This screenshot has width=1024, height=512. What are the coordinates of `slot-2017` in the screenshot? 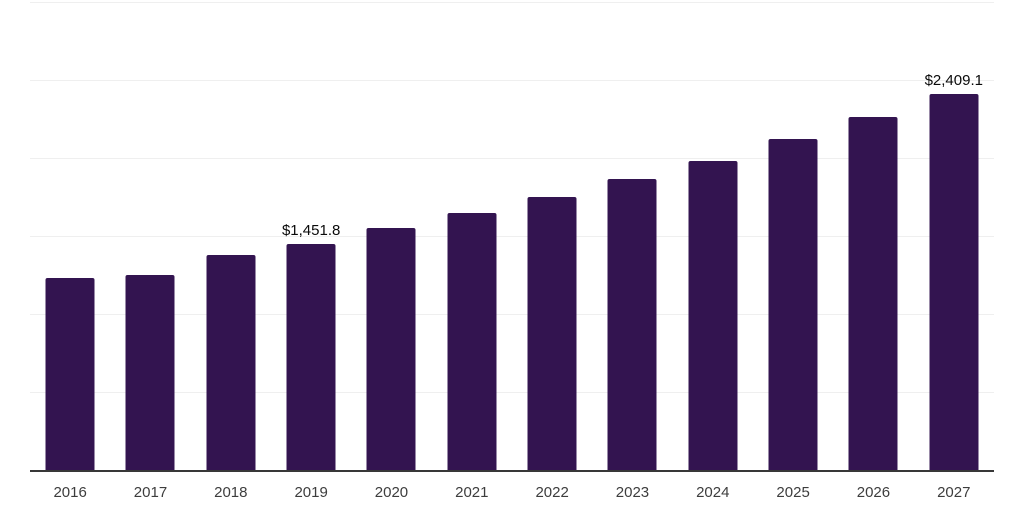 It's located at (150, 236).